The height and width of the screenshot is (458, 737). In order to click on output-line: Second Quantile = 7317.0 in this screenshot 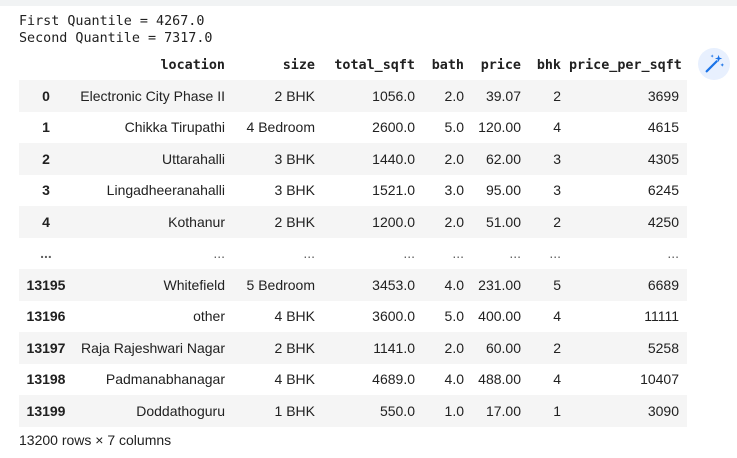, I will do `click(116, 38)`.